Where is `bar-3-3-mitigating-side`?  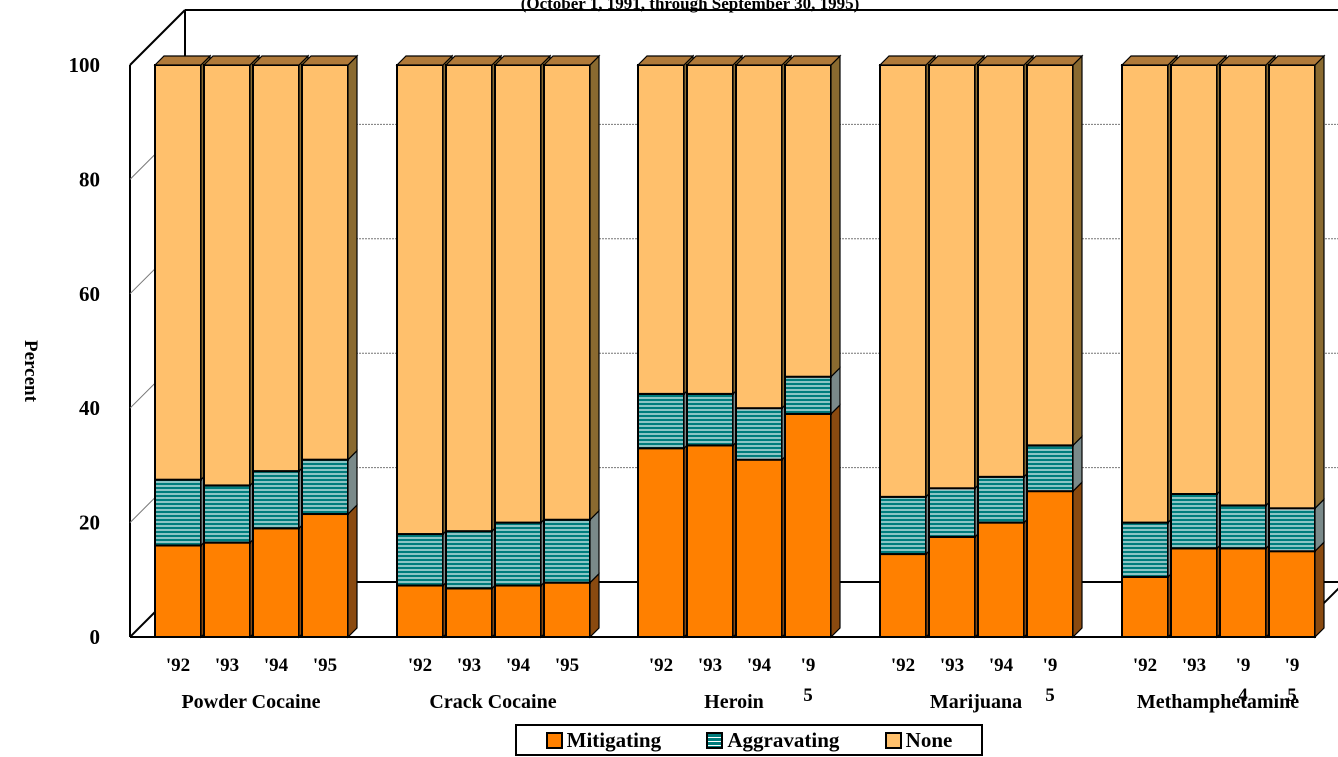
bar-3-3-mitigating-side is located at coordinates (1077, 559).